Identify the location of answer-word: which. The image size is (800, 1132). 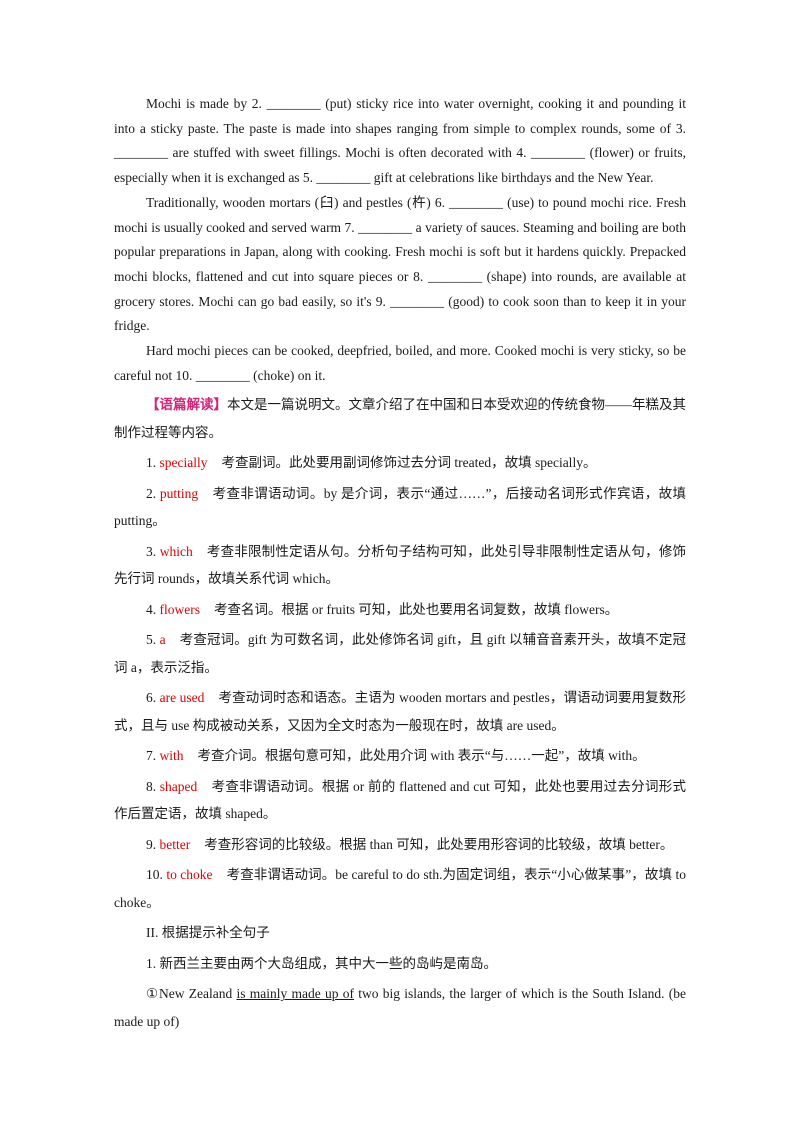
(176, 551).